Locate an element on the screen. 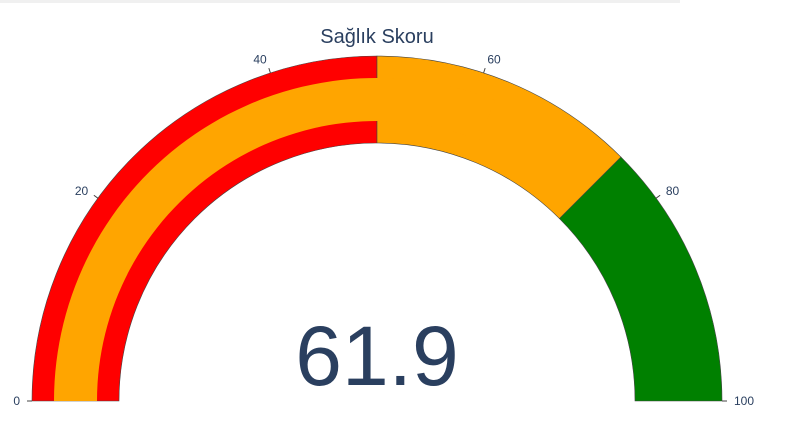 The height and width of the screenshot is (423, 788). tick-label: 80 is located at coordinates (673, 191).